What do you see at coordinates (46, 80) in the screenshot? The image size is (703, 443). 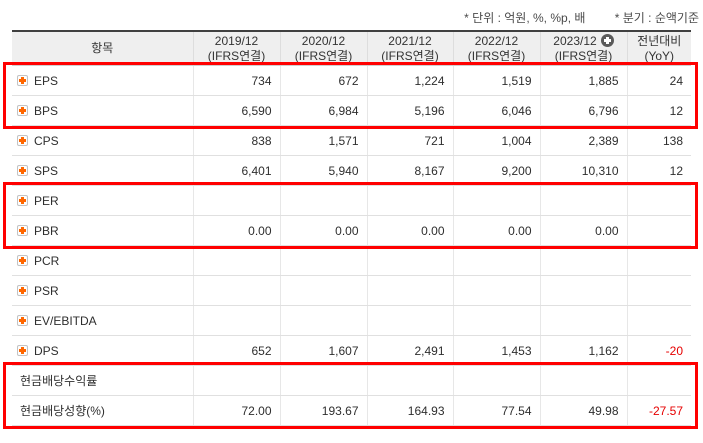 I see `row-label: EPS` at bounding box center [46, 80].